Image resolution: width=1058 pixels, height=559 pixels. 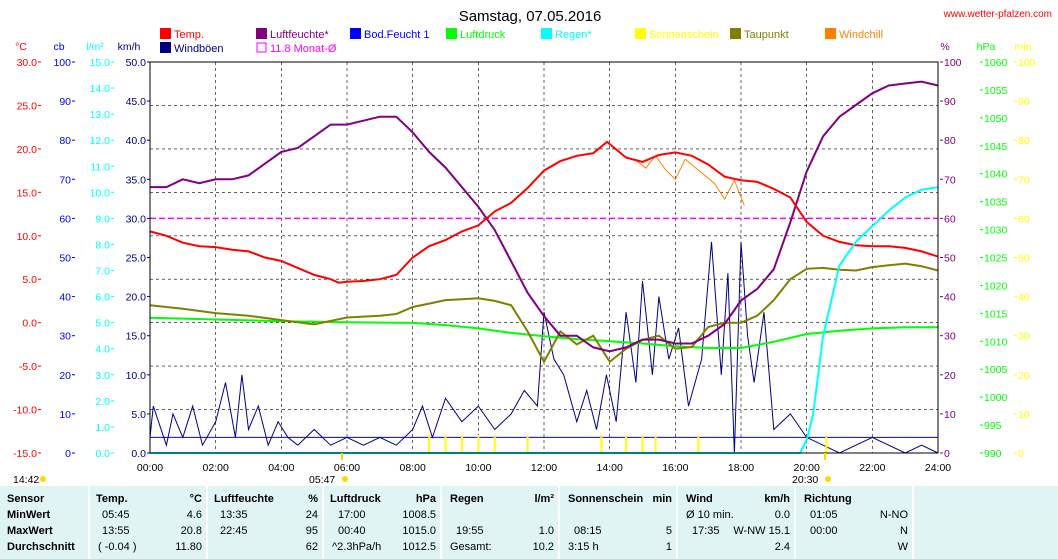 What do you see at coordinates (996, 314) in the screenshot?
I see `pressure-tick-label: 1015` at bounding box center [996, 314].